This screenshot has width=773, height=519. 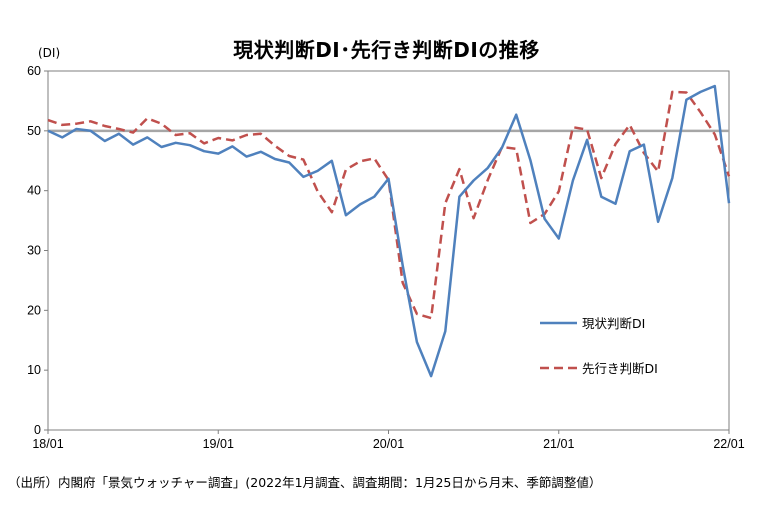 What do you see at coordinates (599, 346) in the screenshot?
I see `legend: 現状判断DI 先行き判断DI` at bounding box center [599, 346].